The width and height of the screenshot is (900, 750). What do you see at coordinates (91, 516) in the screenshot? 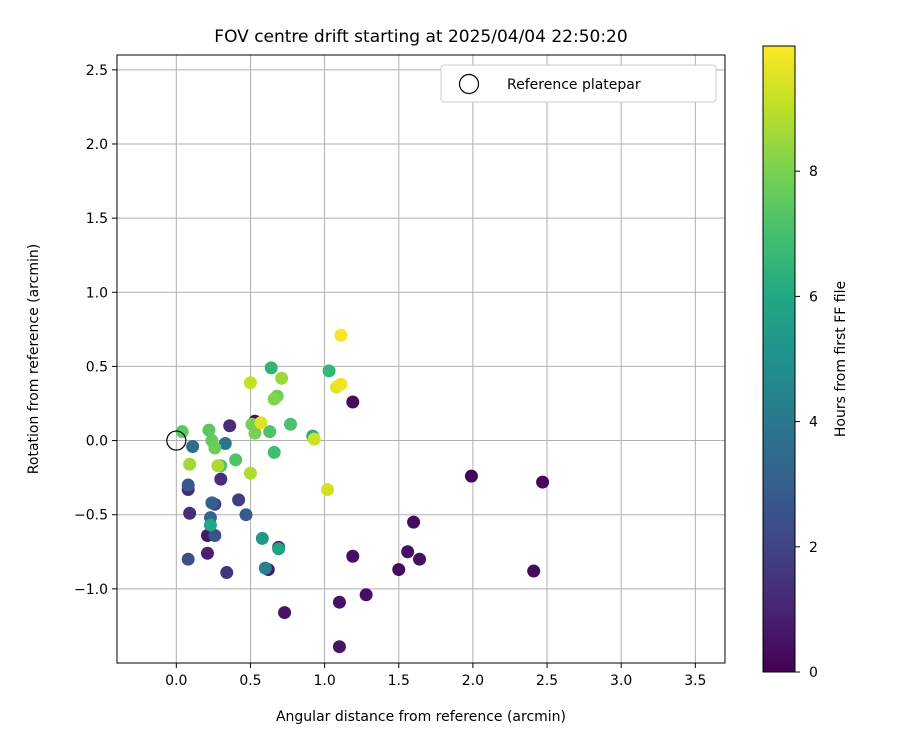
I see `y-tick-label: −0.5` at bounding box center [91, 516].